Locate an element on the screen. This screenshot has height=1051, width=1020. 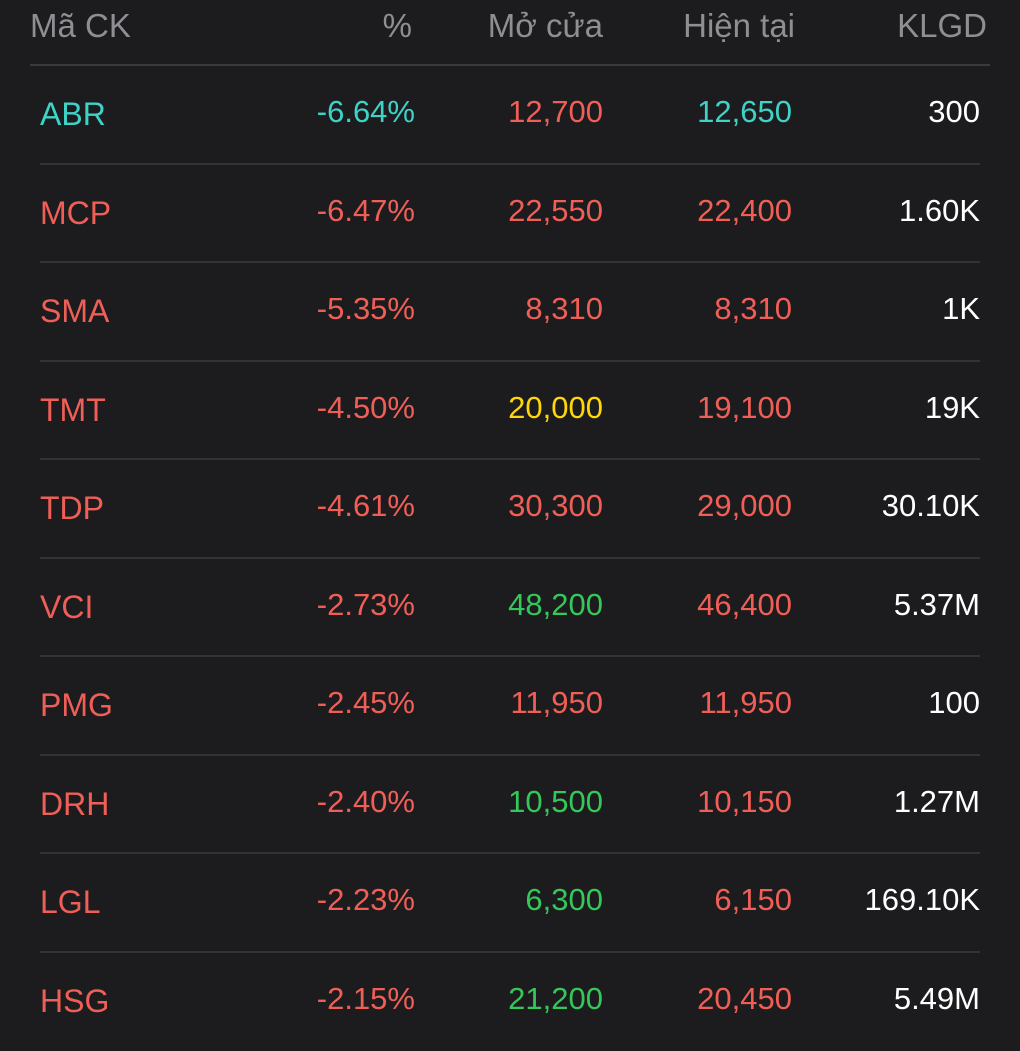
volume-cell: 1K is located at coordinates (961, 309).